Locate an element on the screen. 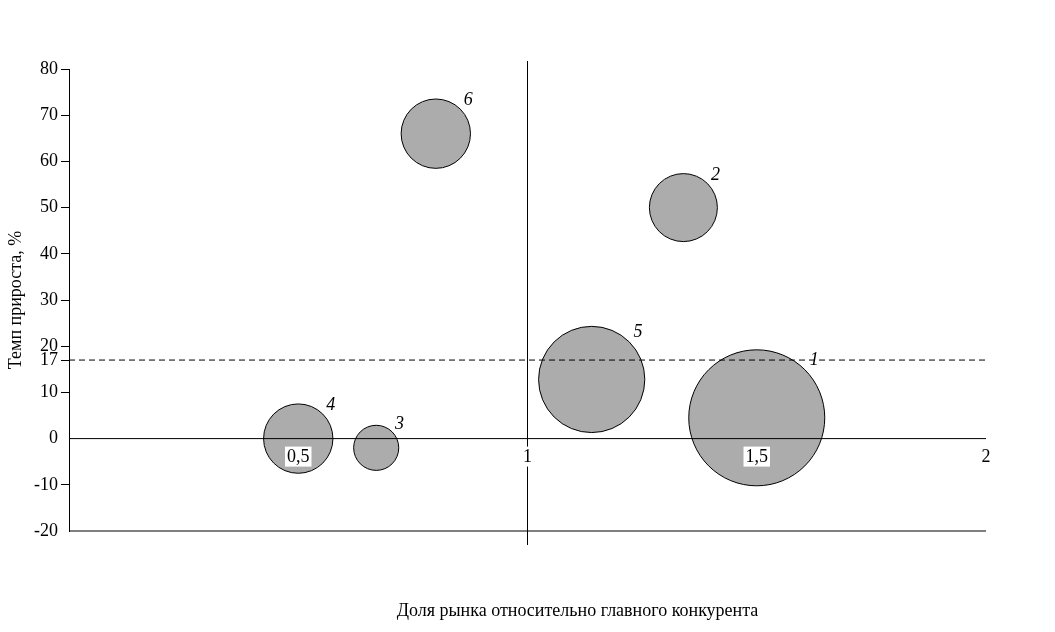 This screenshot has width=1055, height=632. x-tick-label: 0,5 is located at coordinates (298, 456).